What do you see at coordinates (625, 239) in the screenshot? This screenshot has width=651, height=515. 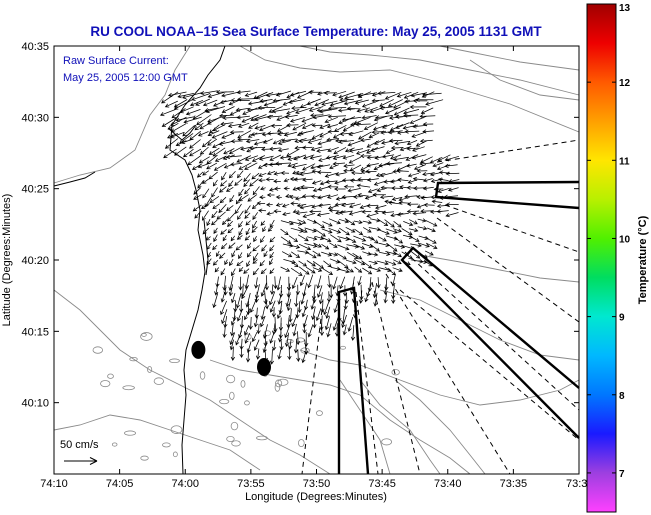 I see `colorbar-tick-label: 10` at bounding box center [625, 239].